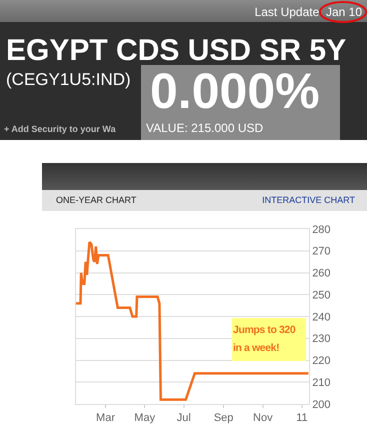 This screenshot has width=367, height=437. What do you see at coordinates (263, 418) in the screenshot?
I see `x-tick-label: Nov` at bounding box center [263, 418].